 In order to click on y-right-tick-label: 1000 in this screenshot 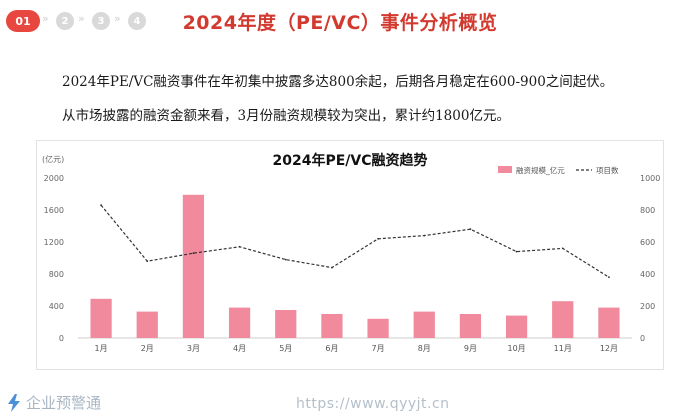, I will do `click(650, 178)`.